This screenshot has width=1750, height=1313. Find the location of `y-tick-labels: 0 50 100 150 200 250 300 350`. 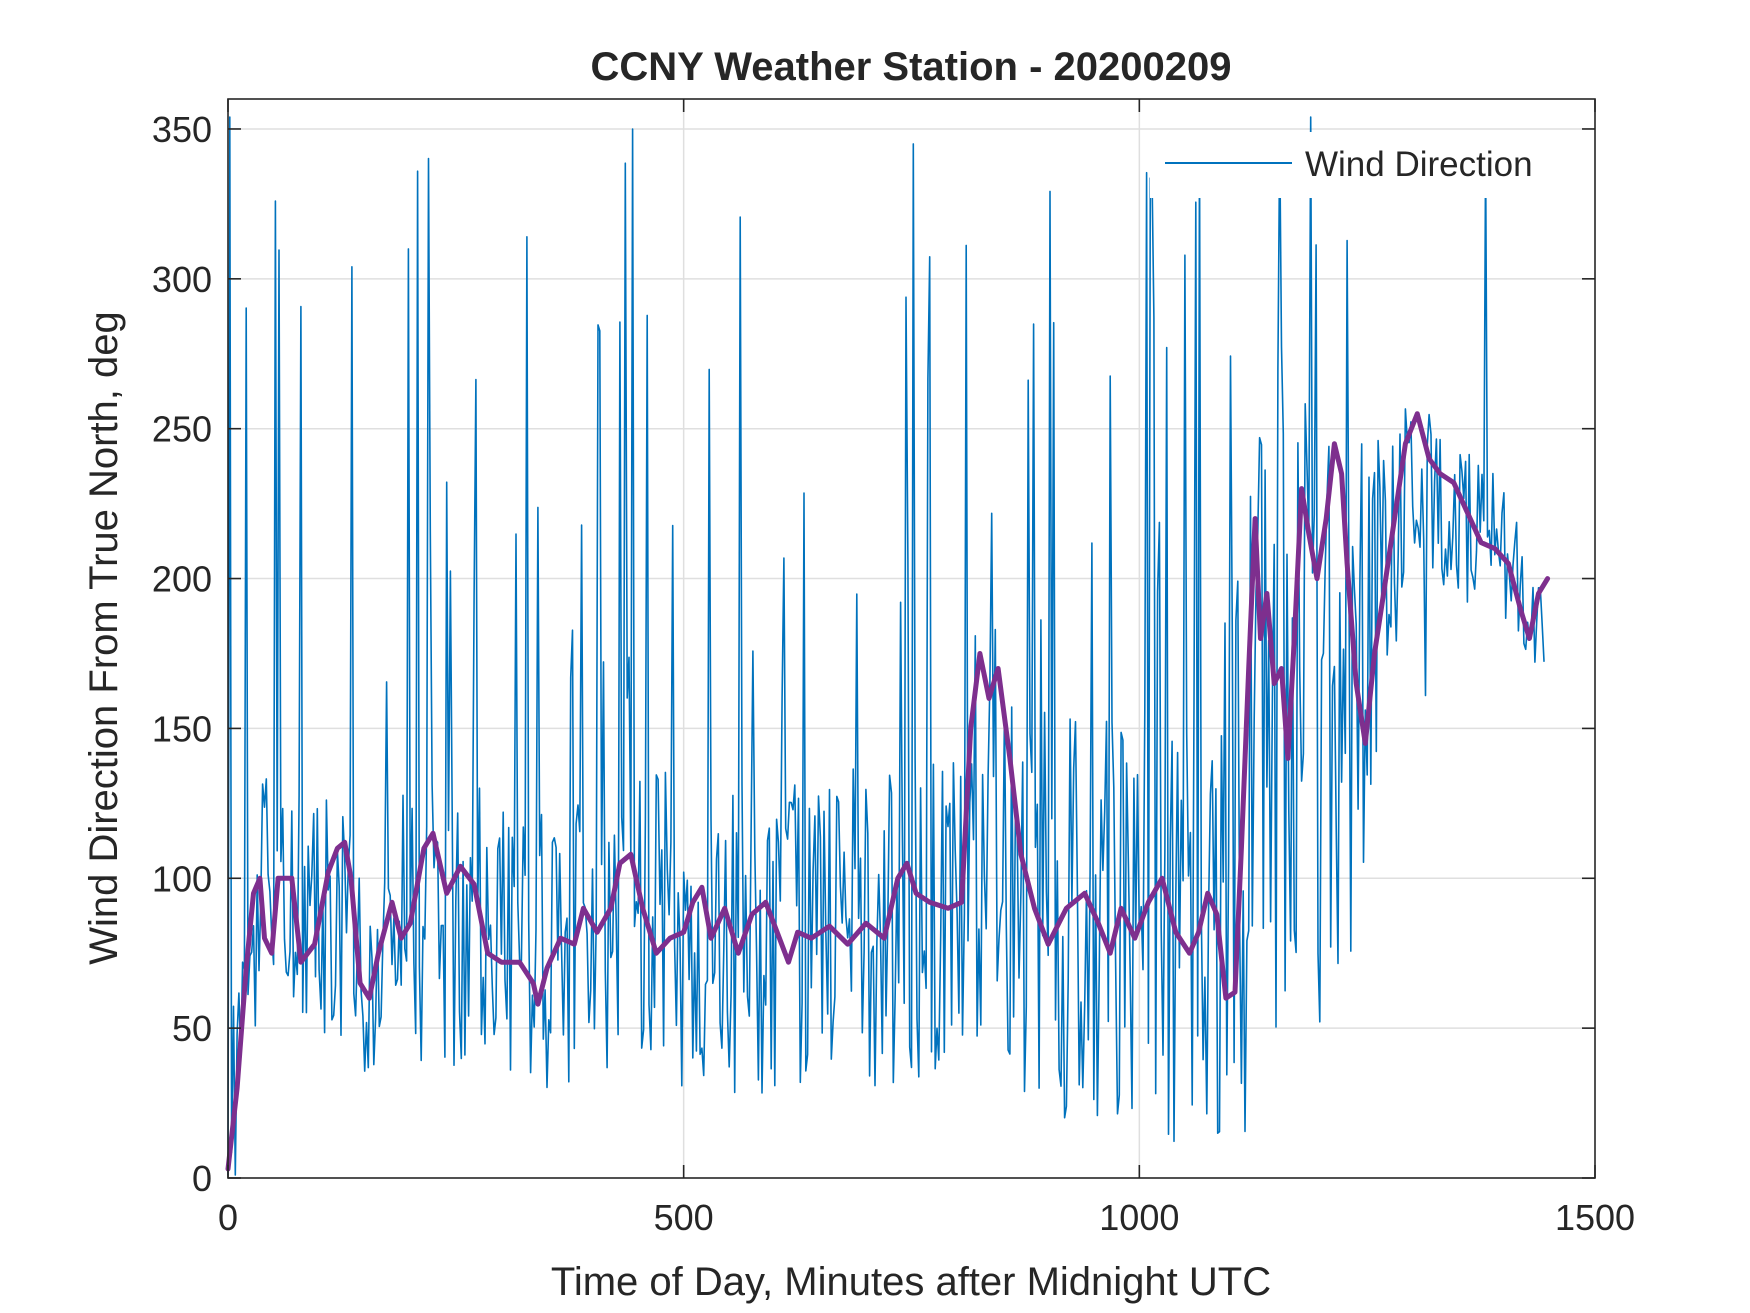

y-tick-labels: 0 50 100 150 200 250 300 350 is located at coordinates (182, 654).